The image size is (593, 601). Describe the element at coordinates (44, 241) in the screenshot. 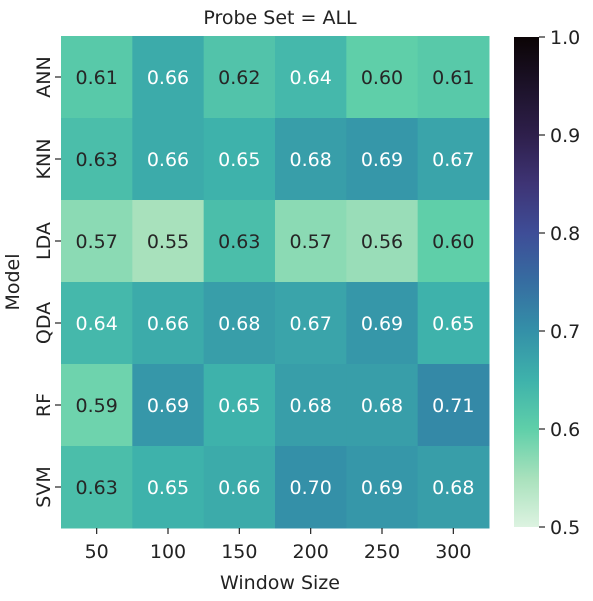

I see `y-tick-label: LDA` at that location.